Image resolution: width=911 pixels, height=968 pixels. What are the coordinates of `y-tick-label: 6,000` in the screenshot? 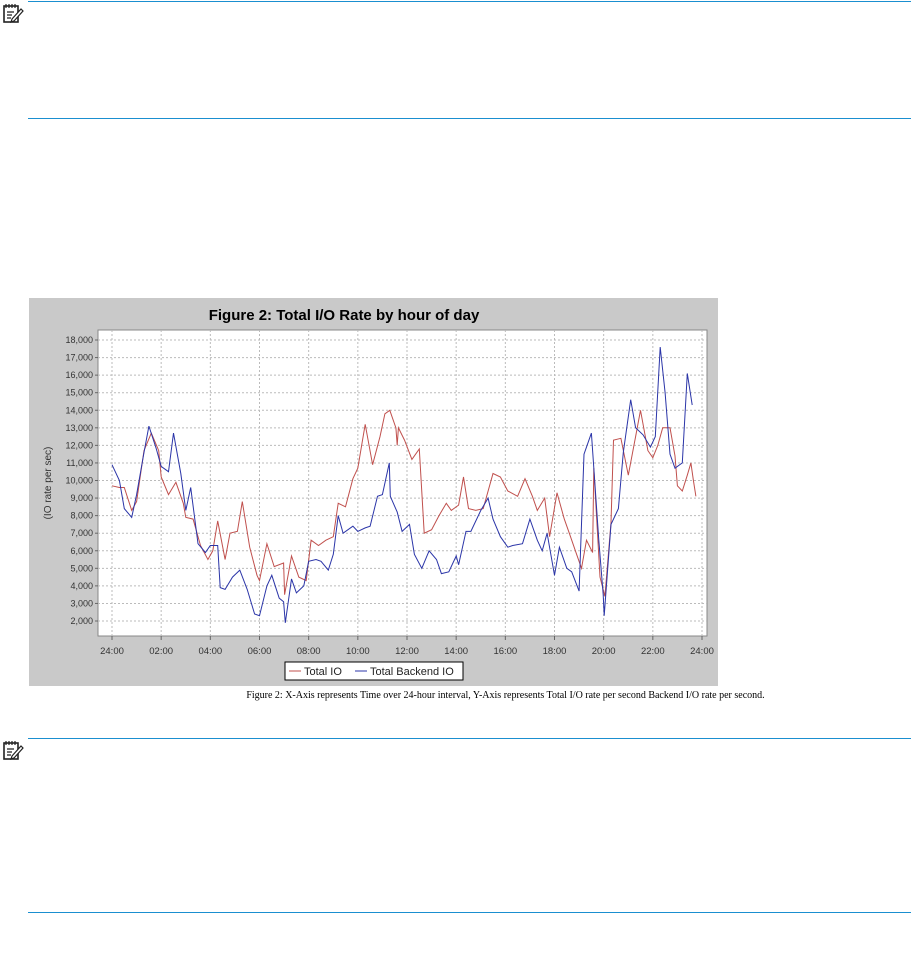 It's located at (81, 551).